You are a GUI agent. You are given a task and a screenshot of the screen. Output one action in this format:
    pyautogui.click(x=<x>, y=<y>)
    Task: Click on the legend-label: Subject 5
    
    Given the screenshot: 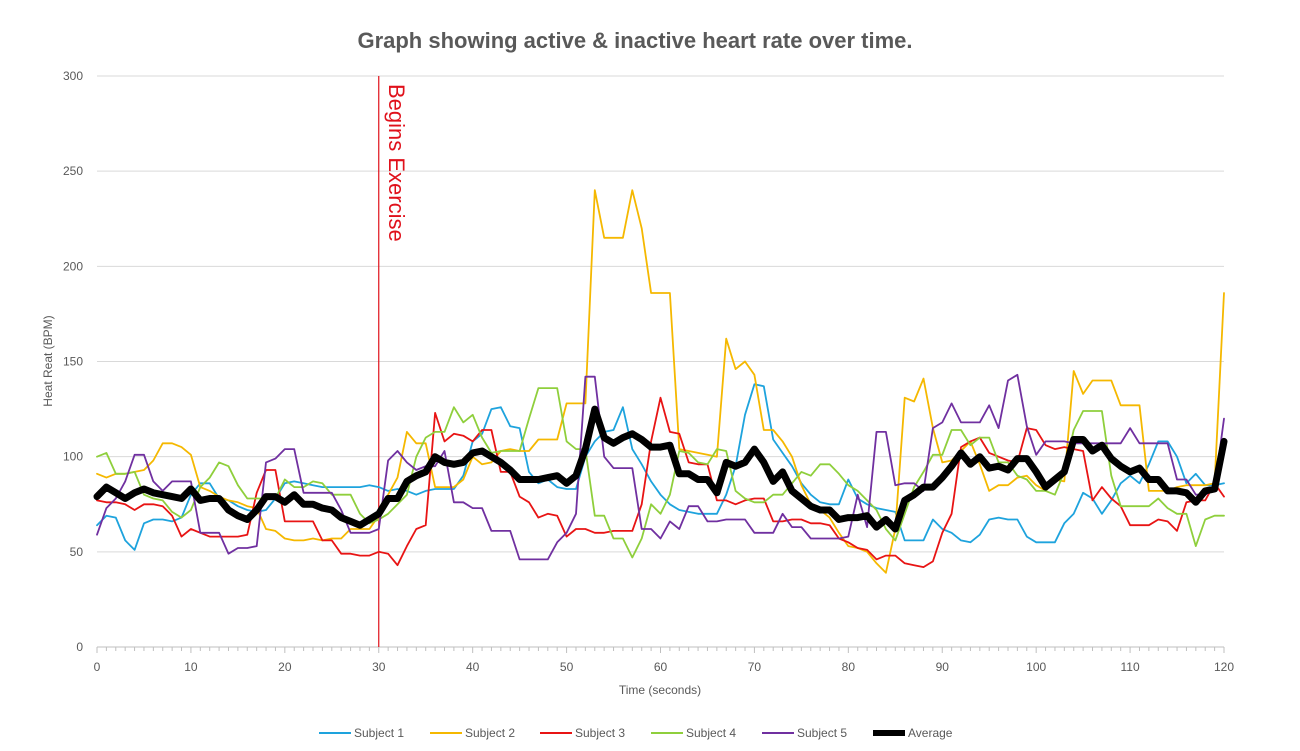 What is the action you would take?
    pyautogui.click(x=822, y=733)
    